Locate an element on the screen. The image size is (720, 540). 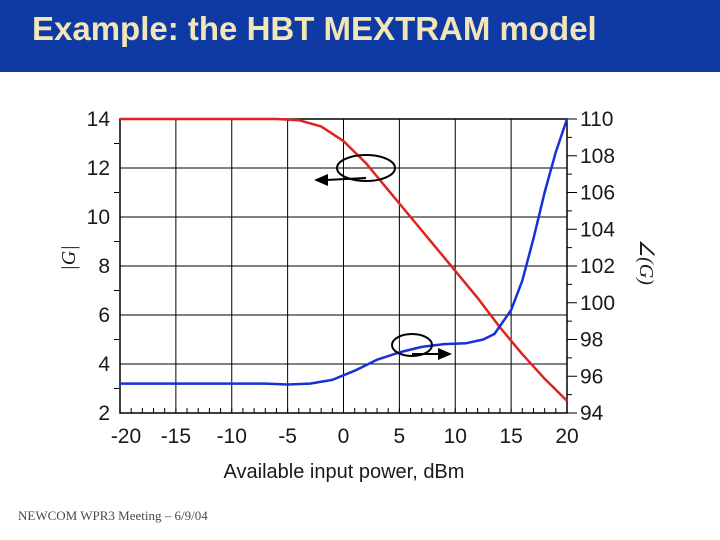
x-tick-label: -20 is located at coordinates (126, 436).